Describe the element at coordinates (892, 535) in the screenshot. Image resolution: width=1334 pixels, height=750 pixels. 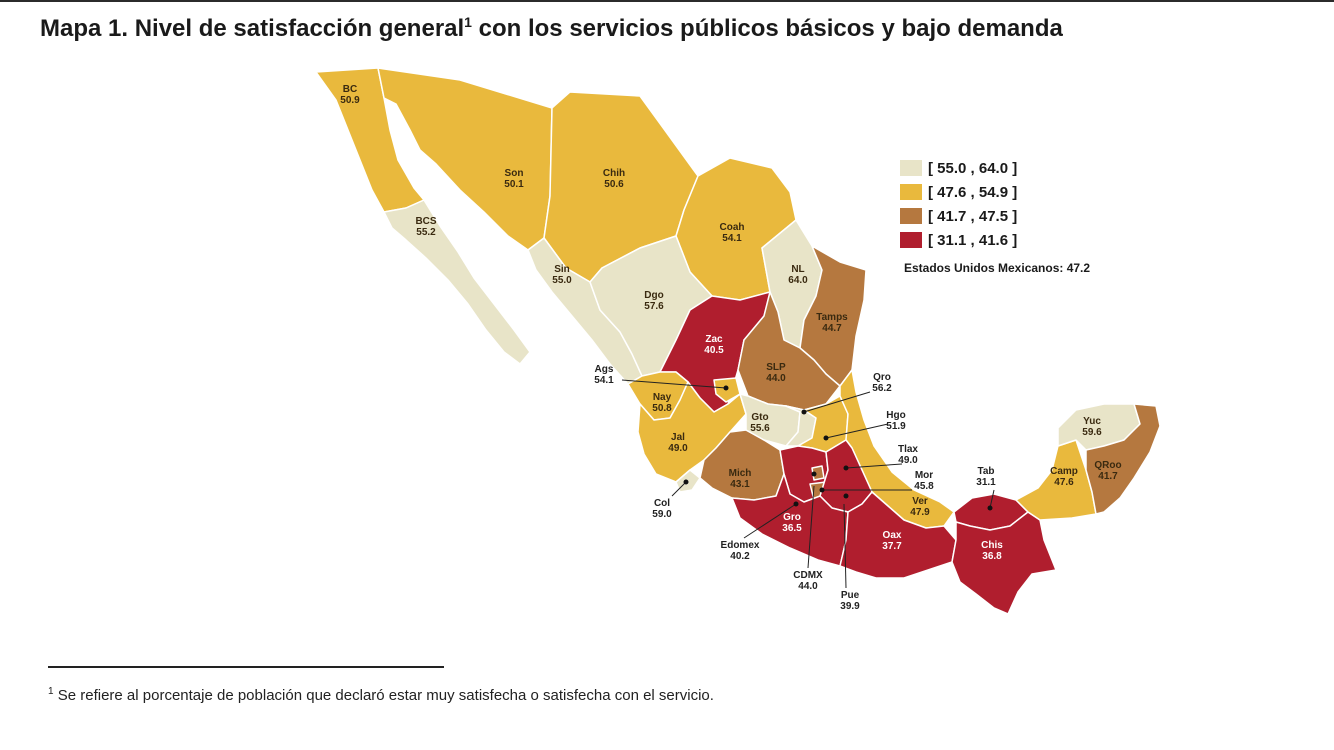
I see `state-label-Oax: Oax` at that location.